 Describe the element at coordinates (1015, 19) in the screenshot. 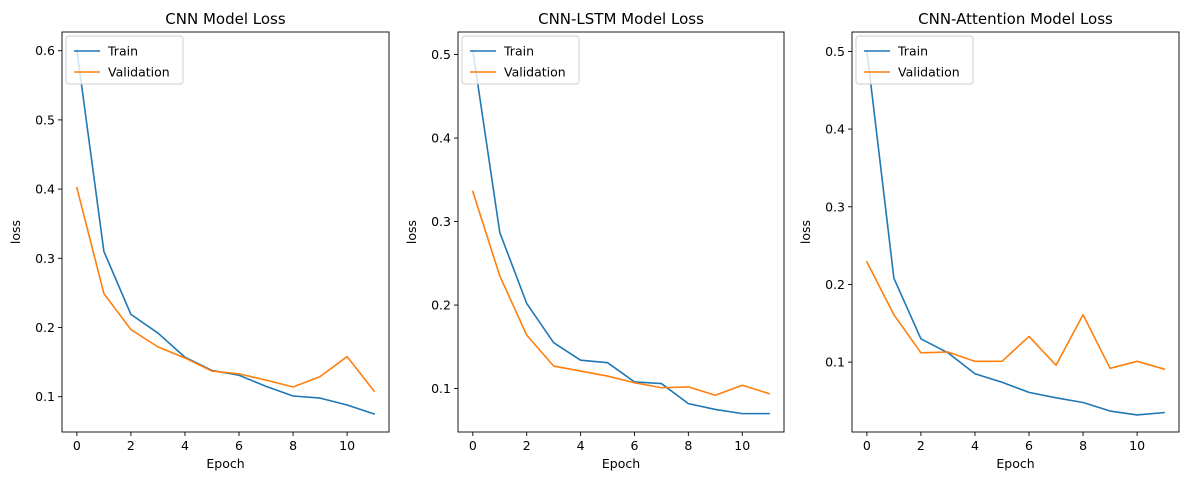

I see `chart-title: CNN-Attention Model Loss` at that location.